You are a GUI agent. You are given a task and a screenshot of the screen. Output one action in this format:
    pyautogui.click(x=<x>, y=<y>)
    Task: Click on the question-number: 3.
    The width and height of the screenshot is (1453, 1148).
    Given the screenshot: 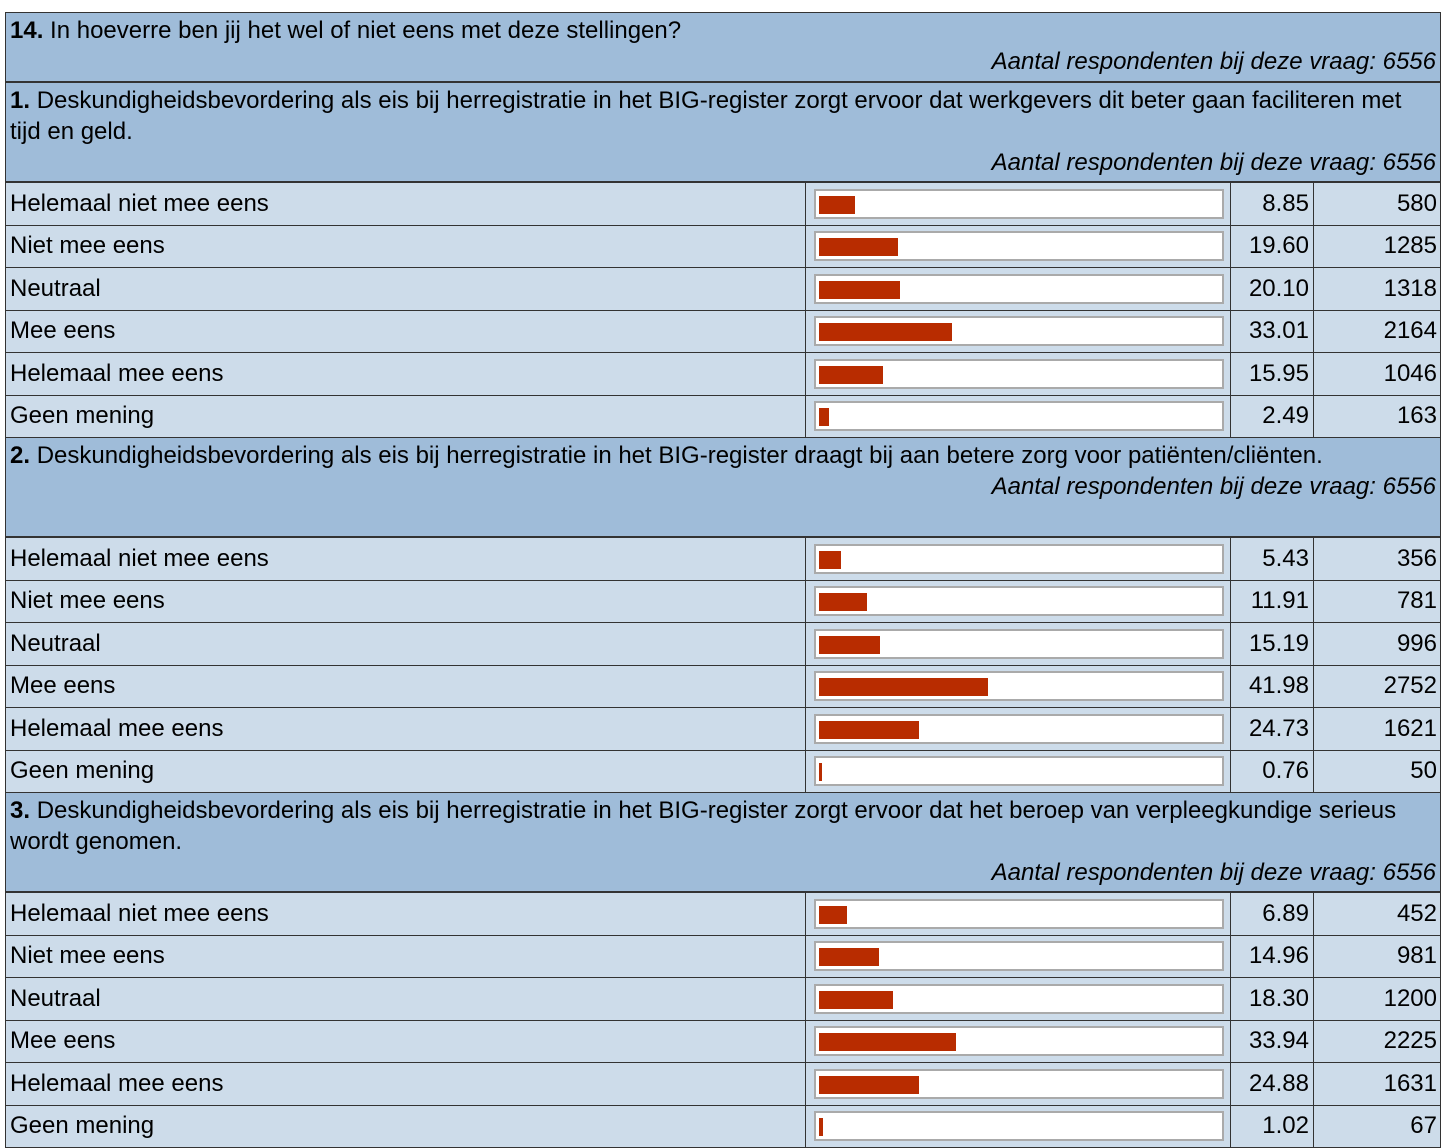 What is the action you would take?
    pyautogui.click(x=20, y=810)
    